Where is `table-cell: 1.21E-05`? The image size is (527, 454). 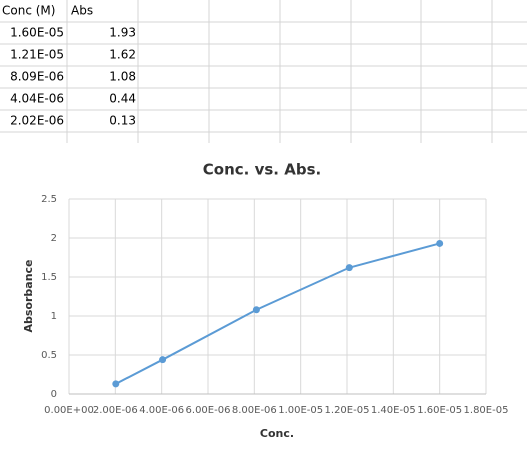
table-cell: 1.21E-05 is located at coordinates (37, 55).